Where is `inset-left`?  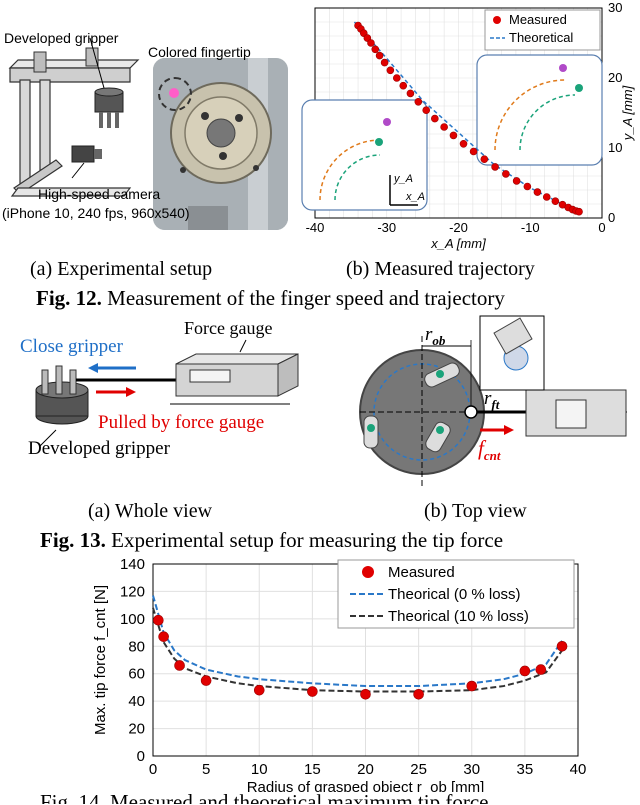 inset-left is located at coordinates (364, 155).